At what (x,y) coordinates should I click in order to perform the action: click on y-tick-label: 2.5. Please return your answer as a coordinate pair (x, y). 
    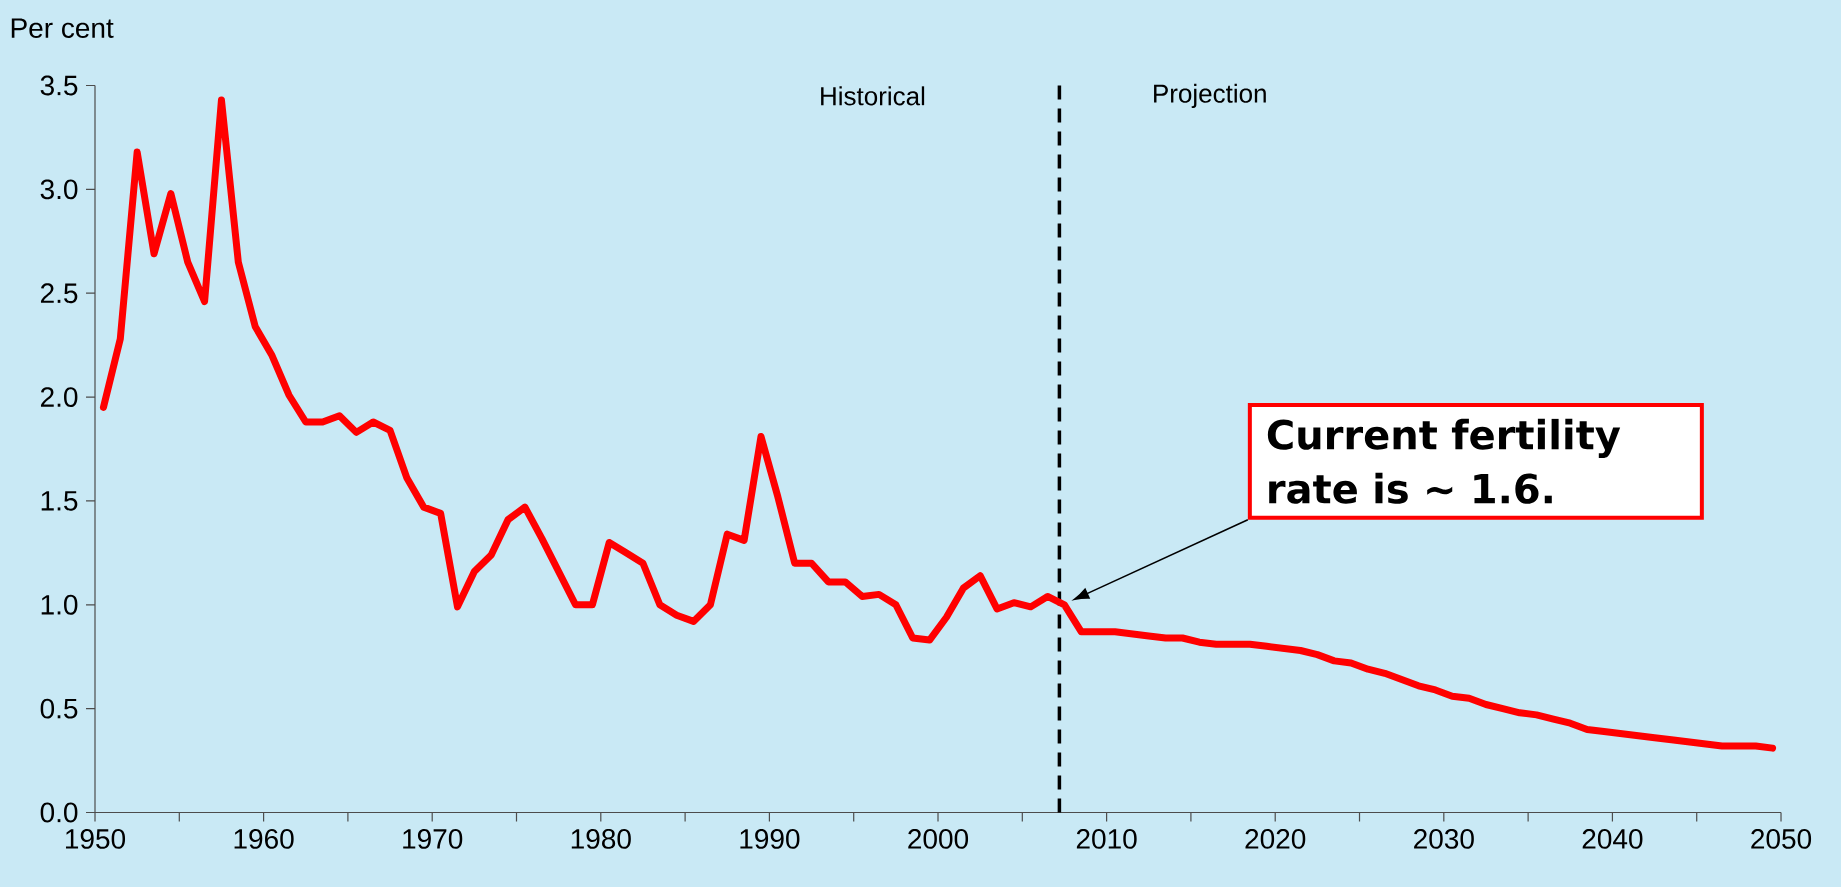
    Looking at the image, I should click on (59, 293).